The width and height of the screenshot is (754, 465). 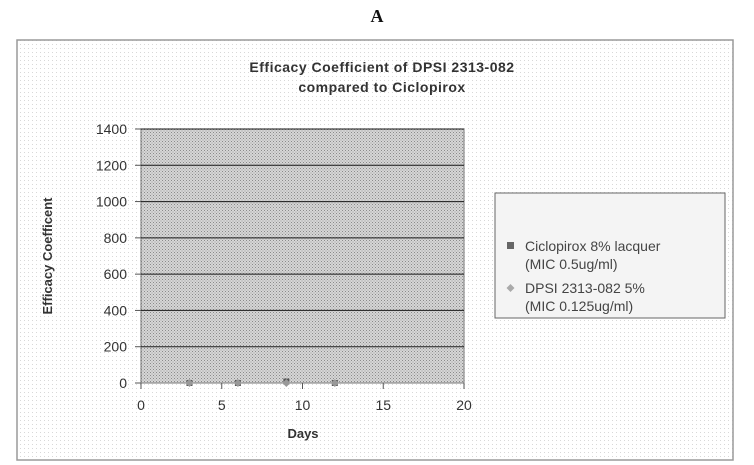 I want to click on y-tick-label-1200: 1200, so click(x=111, y=165).